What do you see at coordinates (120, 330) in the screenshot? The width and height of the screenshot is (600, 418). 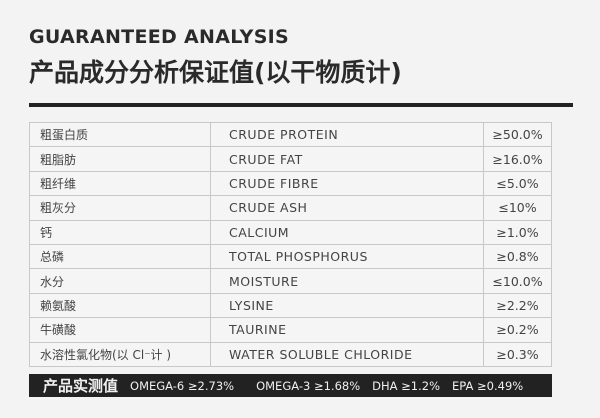 I see `nutrient-name-cn: 牛磺酸` at bounding box center [120, 330].